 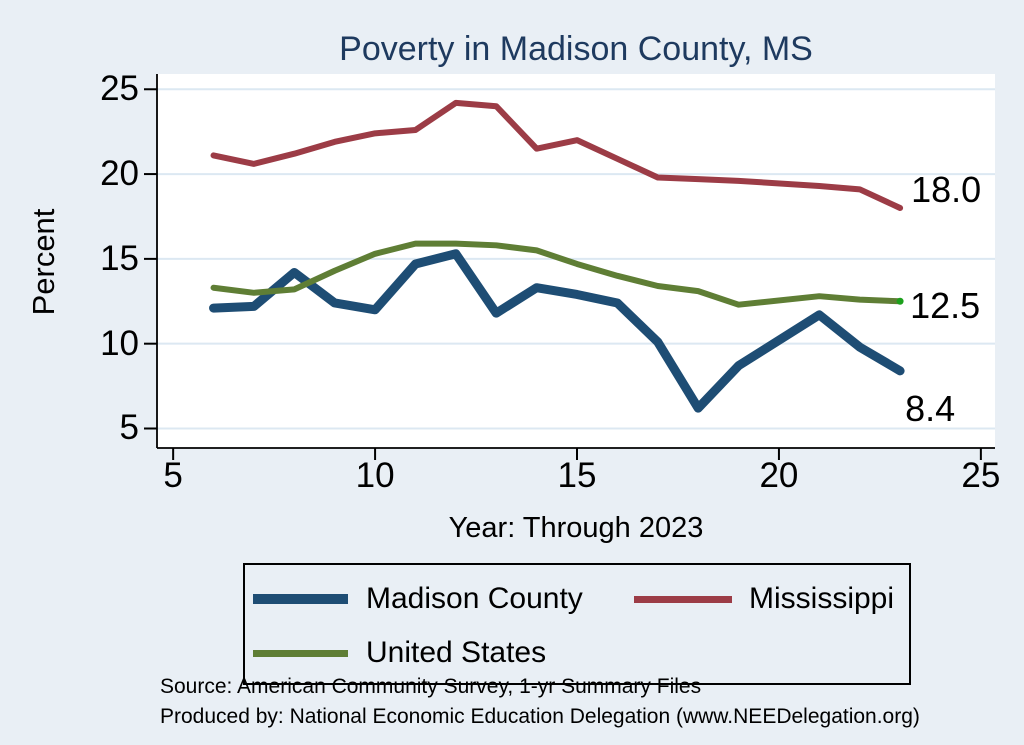 I want to click on x-tick-label: 20, so click(x=779, y=475).